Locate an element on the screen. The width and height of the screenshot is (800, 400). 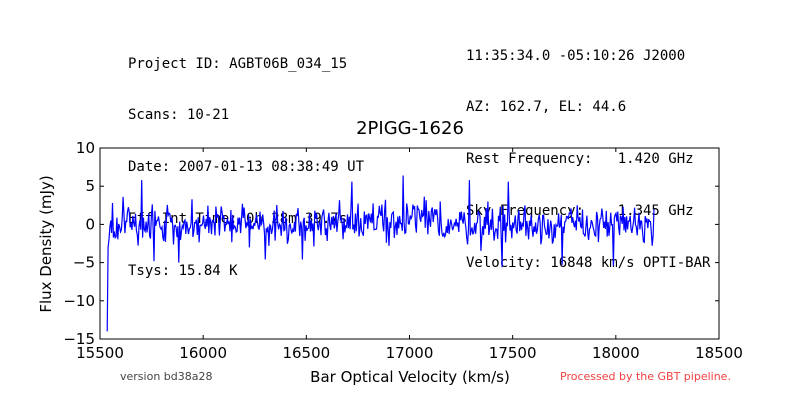
x-tick-label: 17000 is located at coordinates (410, 353).